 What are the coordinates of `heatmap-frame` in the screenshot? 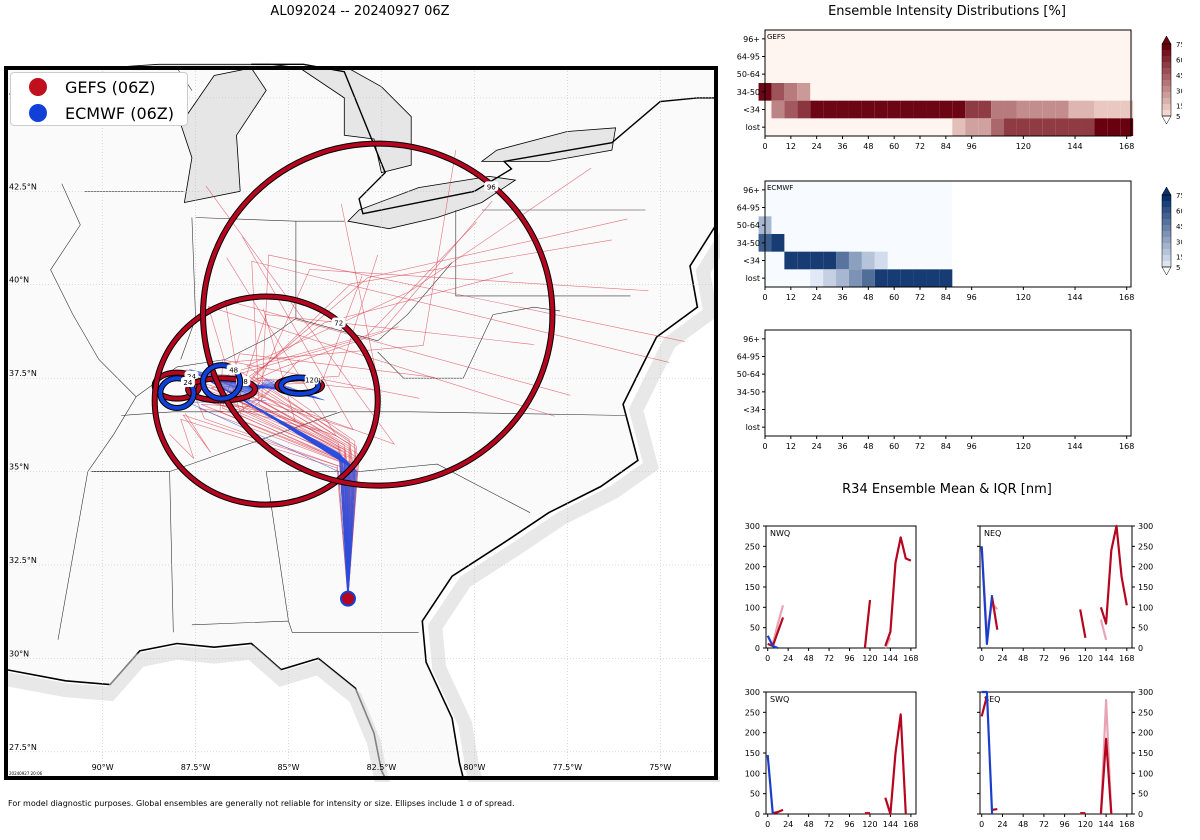 It's located at (948, 383).